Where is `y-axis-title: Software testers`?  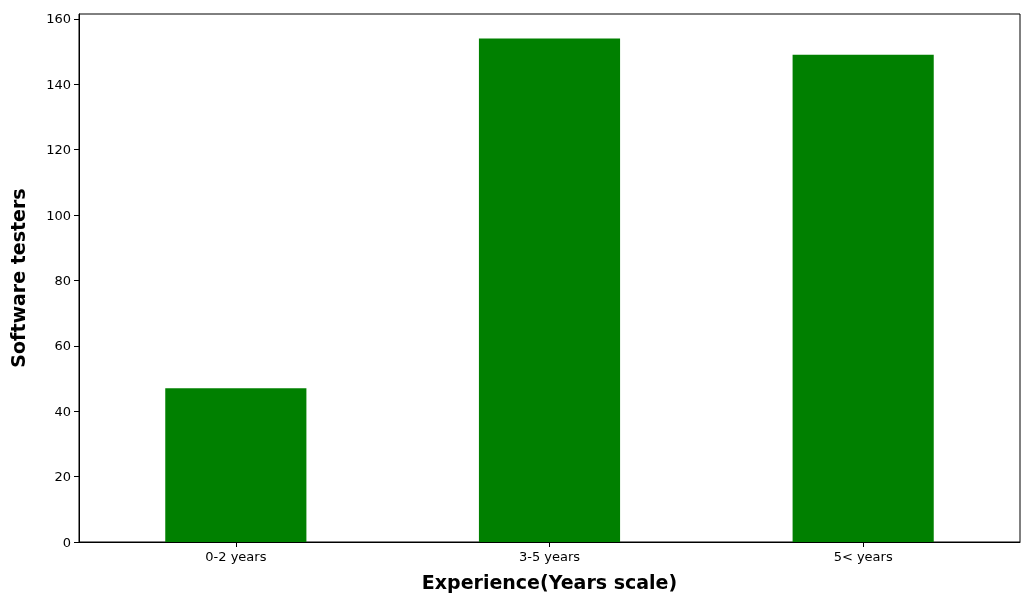 y-axis-title: Software testers is located at coordinates (17, 278).